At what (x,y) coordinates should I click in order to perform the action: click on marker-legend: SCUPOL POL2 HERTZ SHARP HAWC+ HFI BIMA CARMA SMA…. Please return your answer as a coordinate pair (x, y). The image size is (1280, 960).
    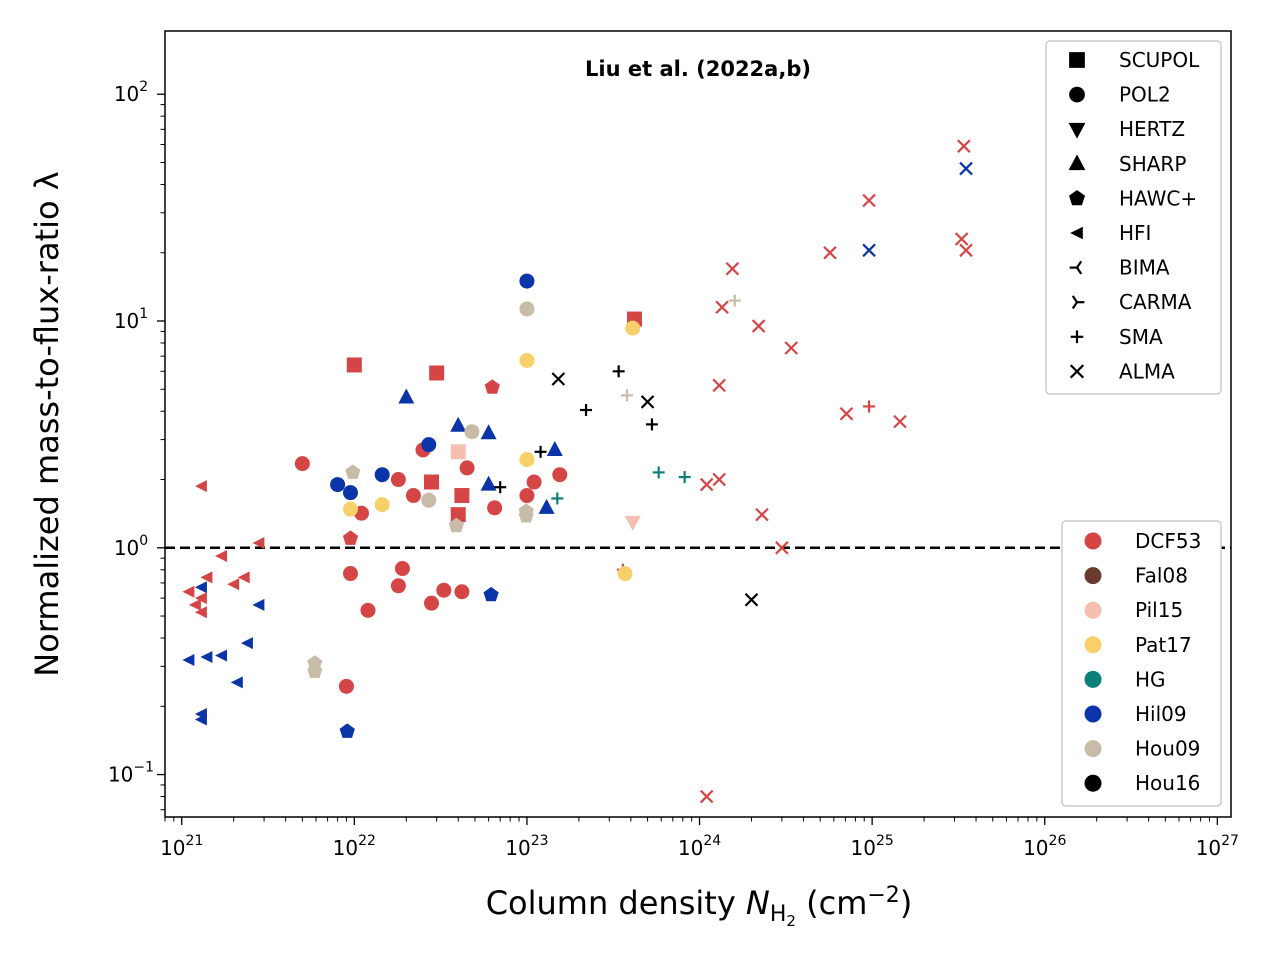
    Looking at the image, I should click on (1133, 217).